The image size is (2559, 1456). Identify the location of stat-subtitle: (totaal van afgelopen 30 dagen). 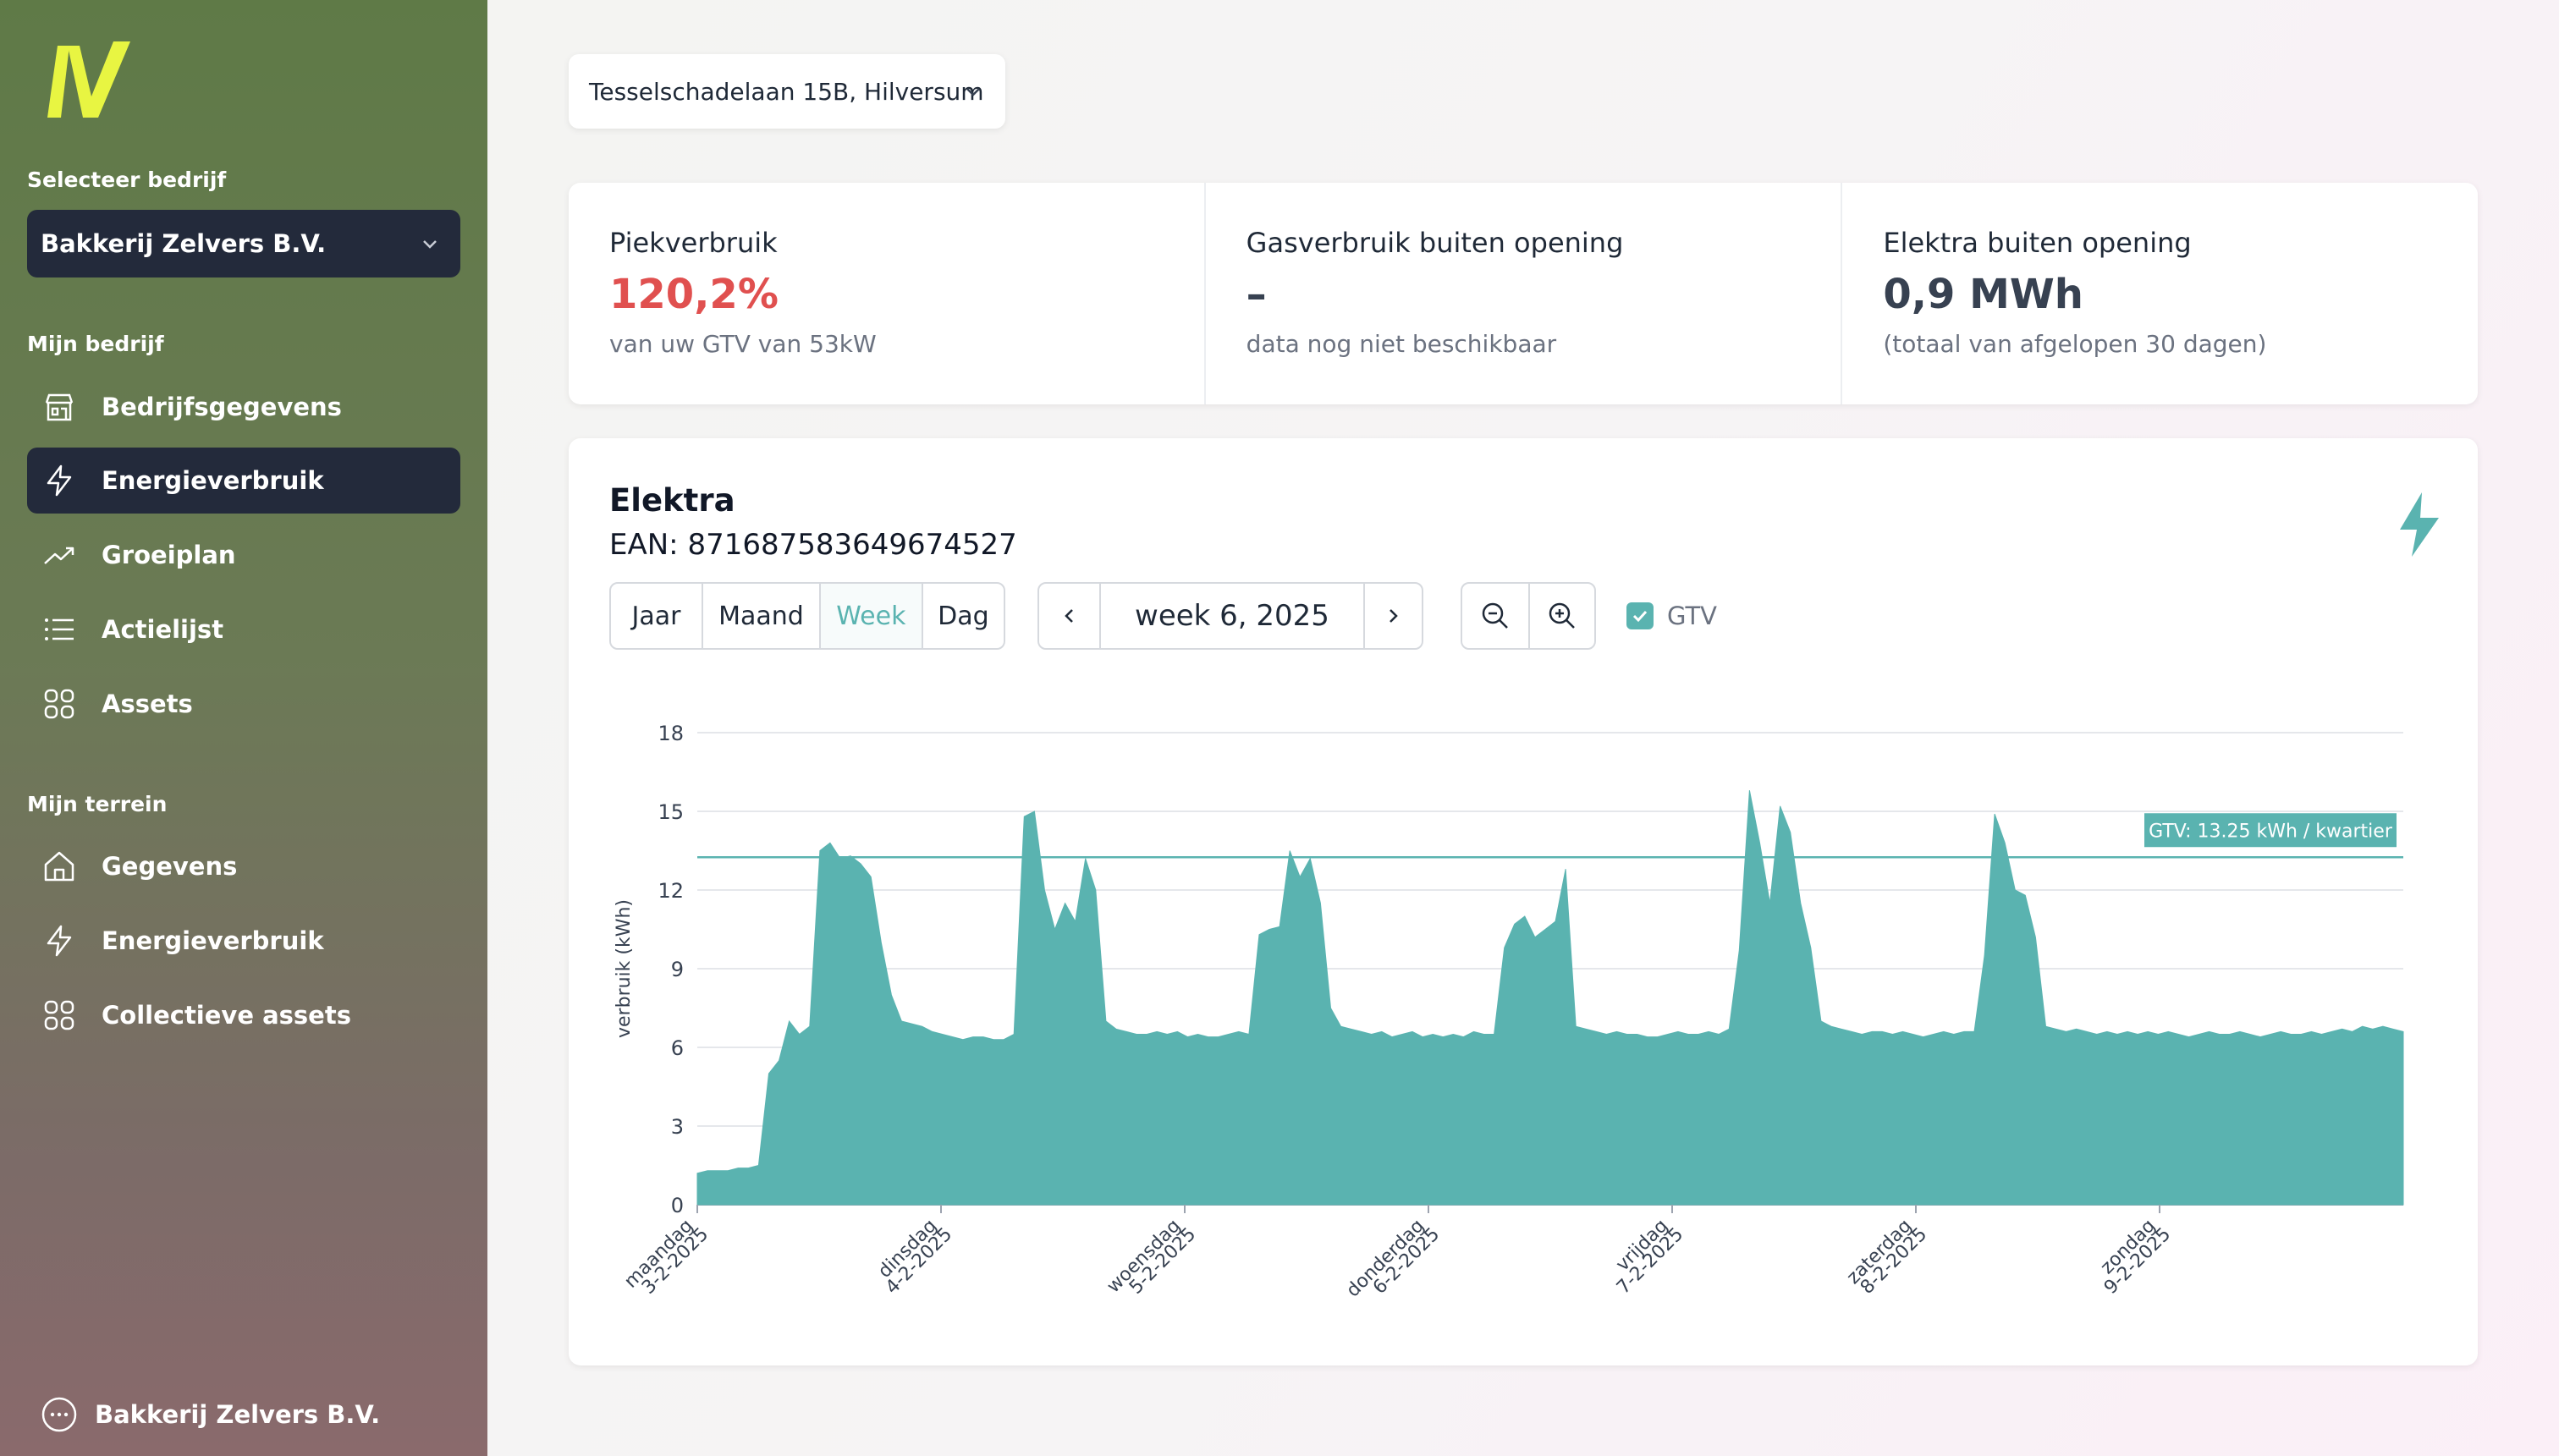
(2075, 344).